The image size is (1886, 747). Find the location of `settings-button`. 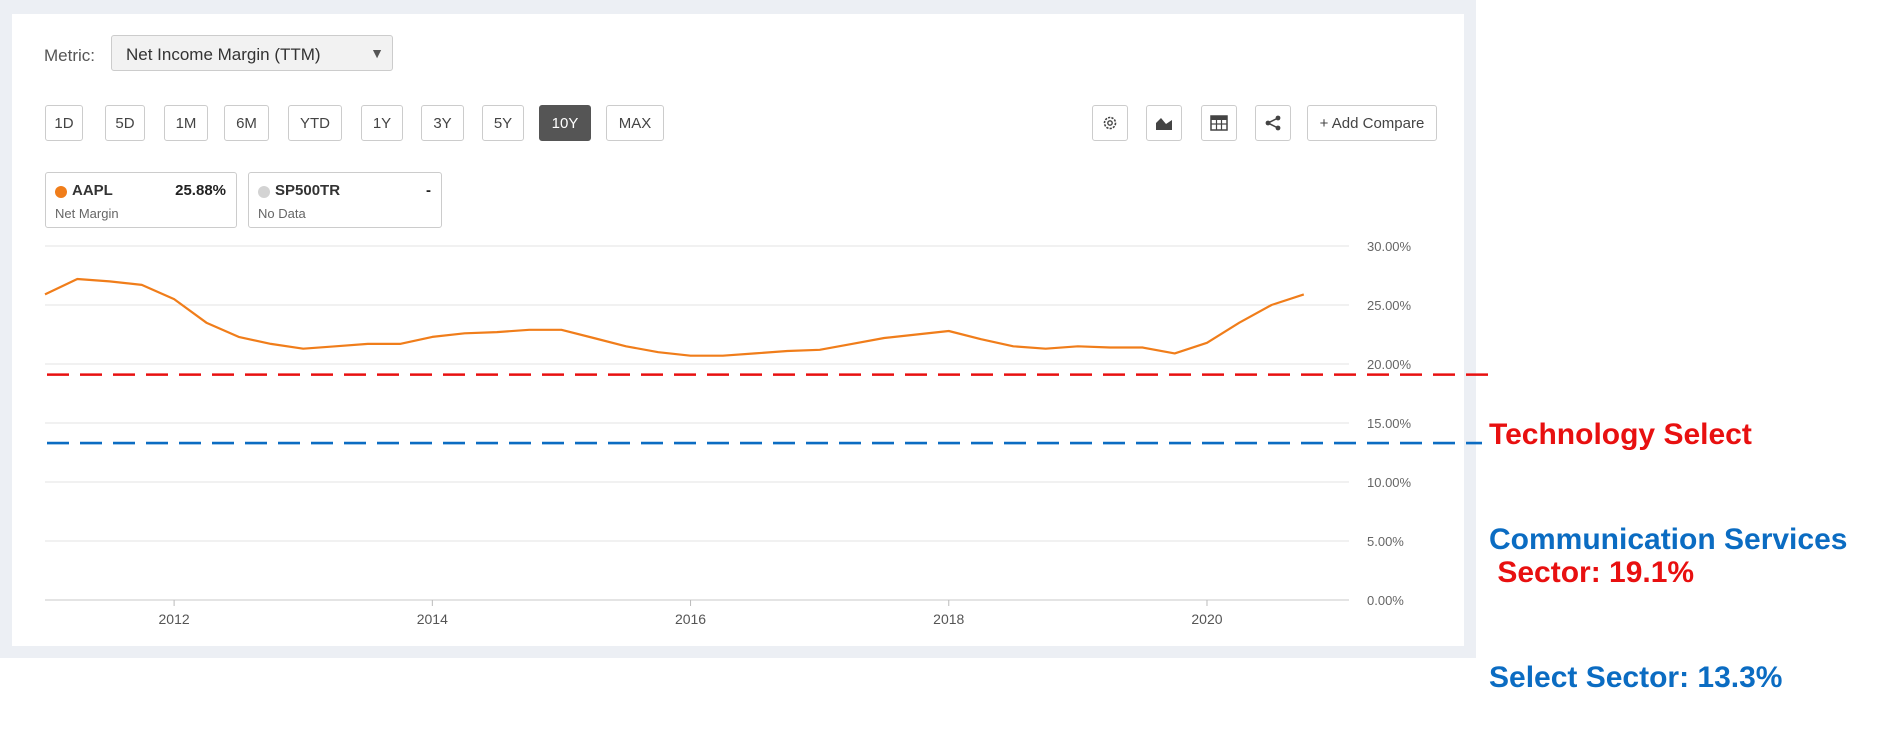

settings-button is located at coordinates (1110, 123).